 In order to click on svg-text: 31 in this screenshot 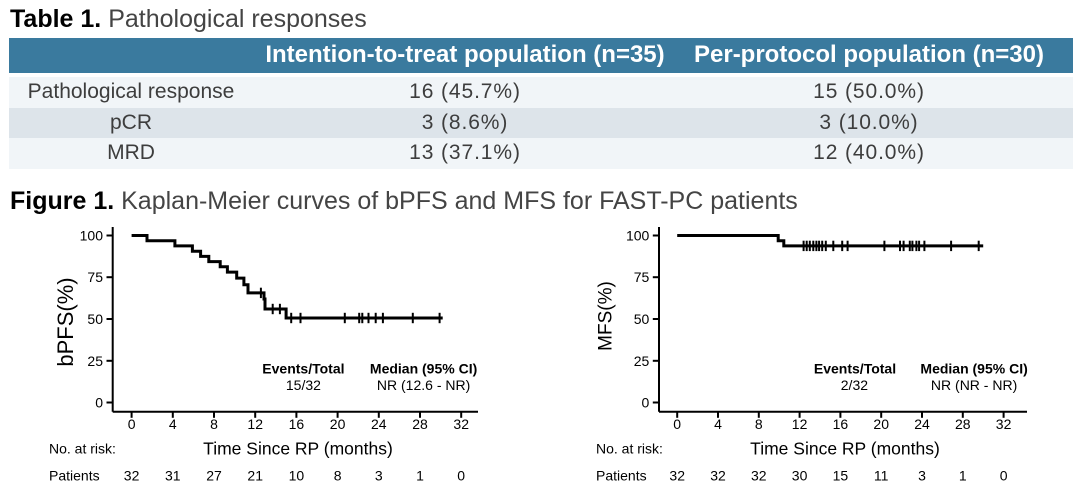, I will do `click(173, 476)`.